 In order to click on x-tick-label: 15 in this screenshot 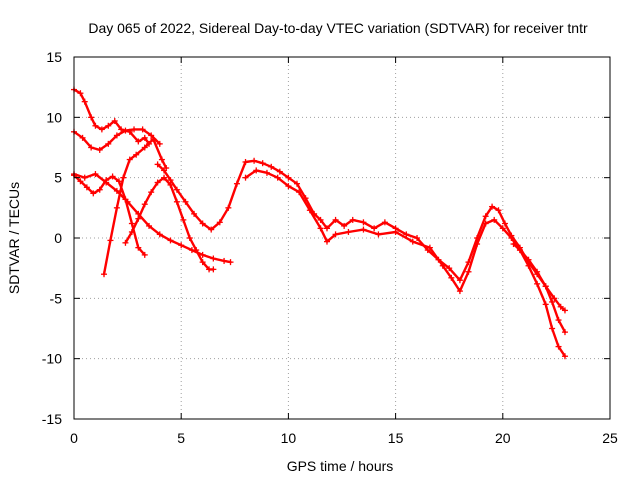, I will do `click(396, 438)`.